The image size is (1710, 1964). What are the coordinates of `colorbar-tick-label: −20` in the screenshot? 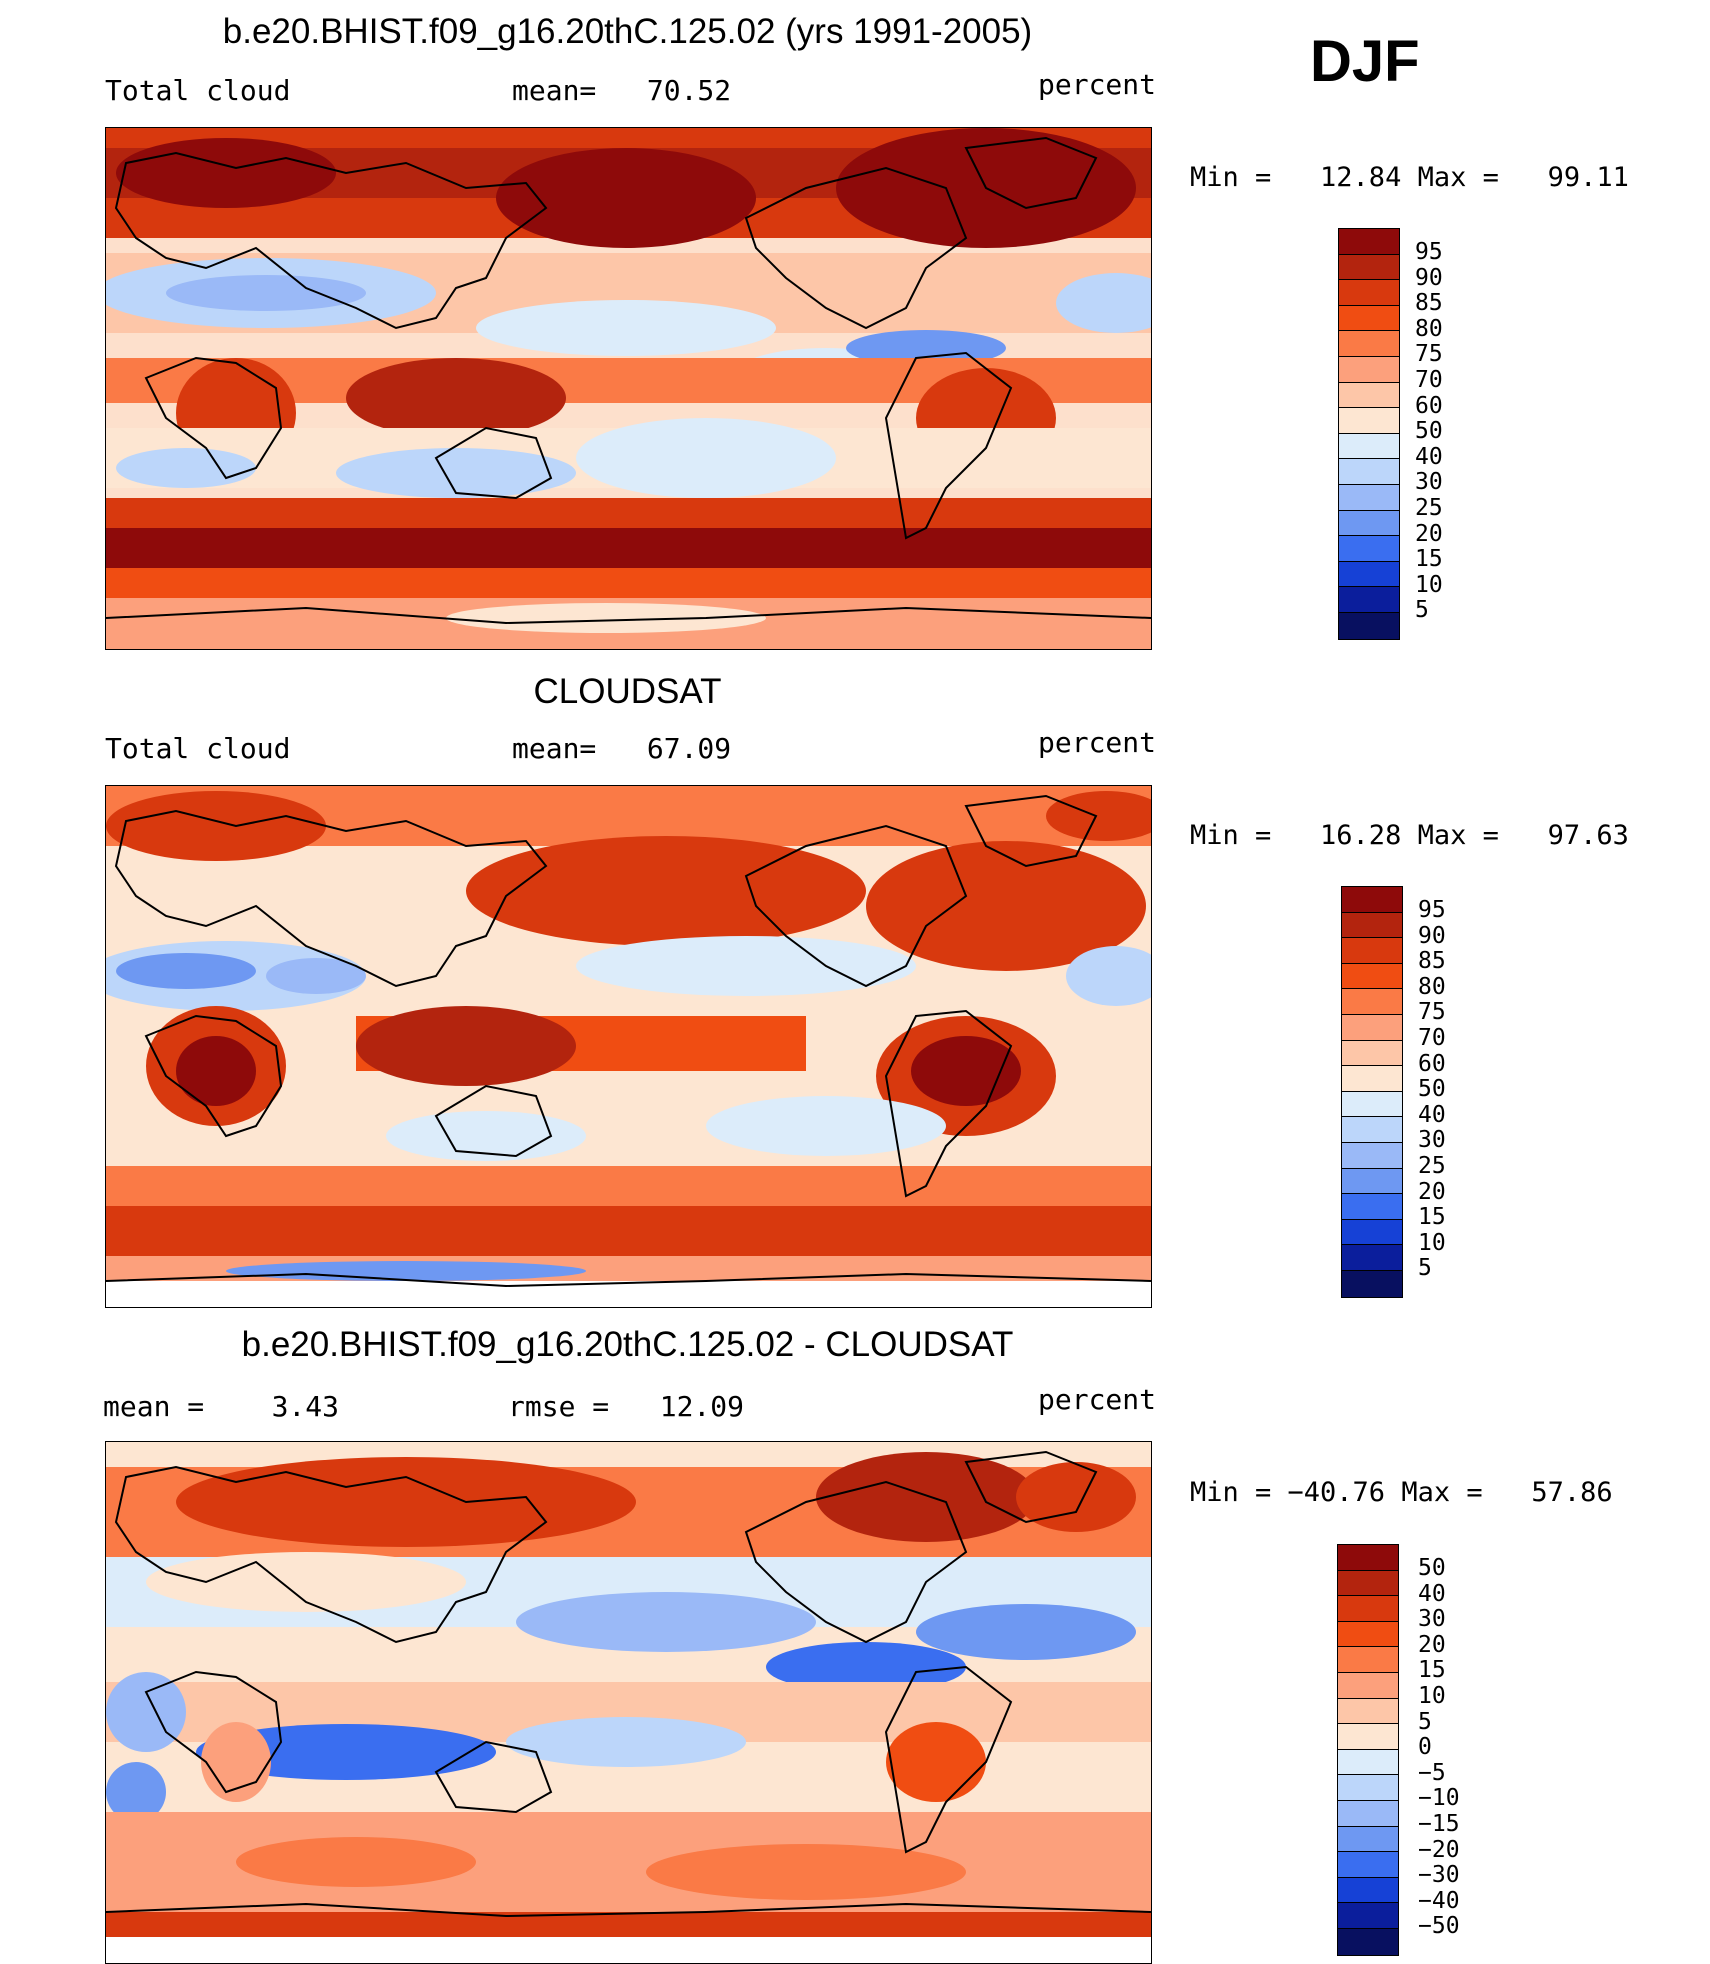 It's located at (1439, 1849).